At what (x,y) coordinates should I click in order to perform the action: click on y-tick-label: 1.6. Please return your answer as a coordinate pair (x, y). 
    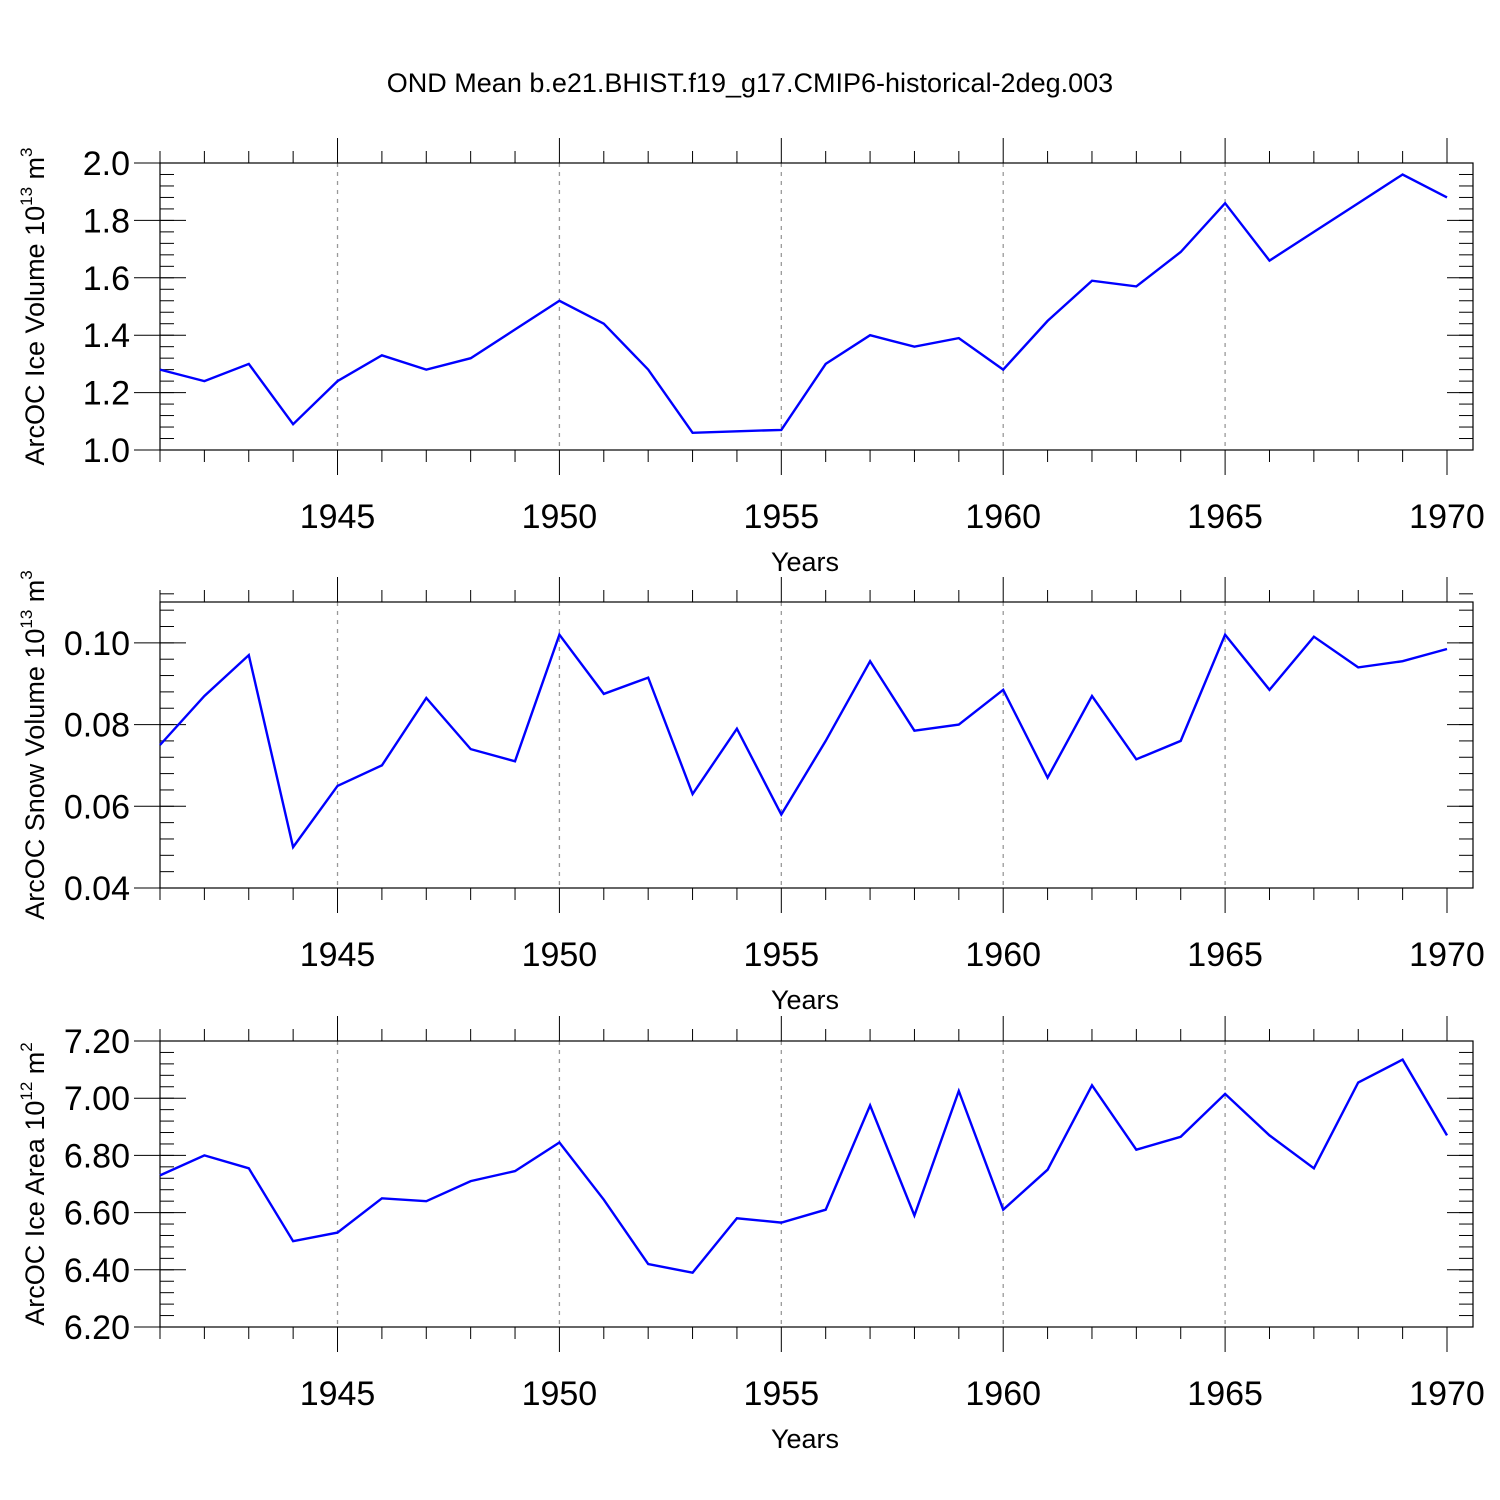
    Looking at the image, I should click on (106, 279).